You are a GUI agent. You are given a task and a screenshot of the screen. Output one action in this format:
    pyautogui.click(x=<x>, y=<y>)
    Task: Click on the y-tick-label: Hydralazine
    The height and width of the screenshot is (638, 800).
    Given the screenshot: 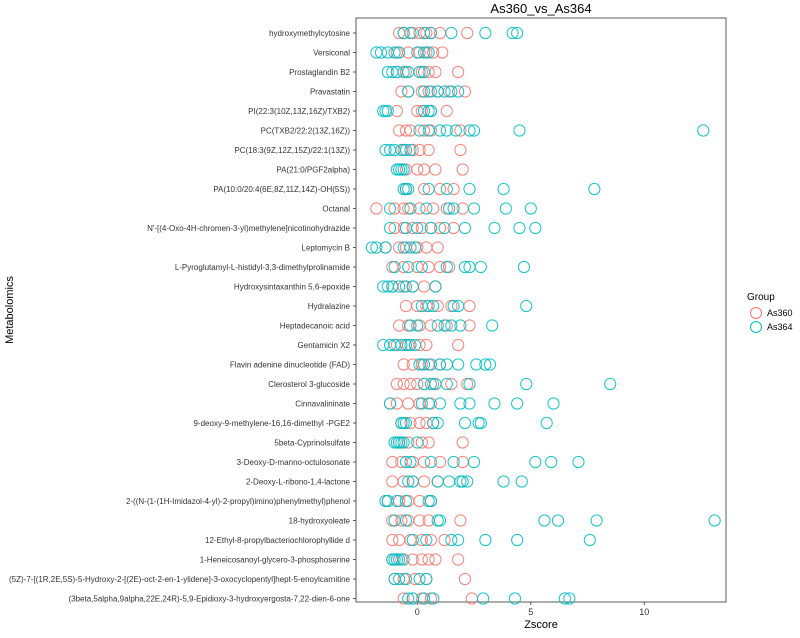 What is the action you would take?
    pyautogui.click(x=329, y=306)
    